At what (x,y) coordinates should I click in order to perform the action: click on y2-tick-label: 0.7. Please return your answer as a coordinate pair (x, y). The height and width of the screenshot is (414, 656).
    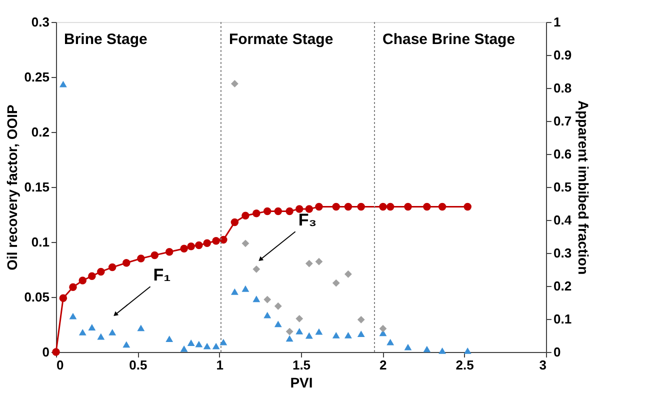
    Looking at the image, I should click on (563, 121).